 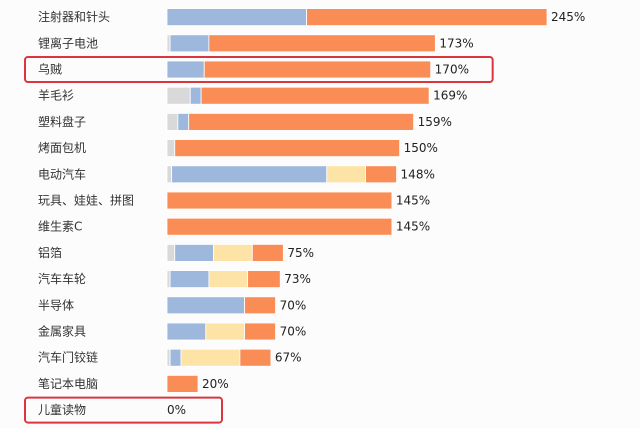 What do you see at coordinates (68, 357) in the screenshot?
I see `category-label: 汽车门铰链` at bounding box center [68, 357].